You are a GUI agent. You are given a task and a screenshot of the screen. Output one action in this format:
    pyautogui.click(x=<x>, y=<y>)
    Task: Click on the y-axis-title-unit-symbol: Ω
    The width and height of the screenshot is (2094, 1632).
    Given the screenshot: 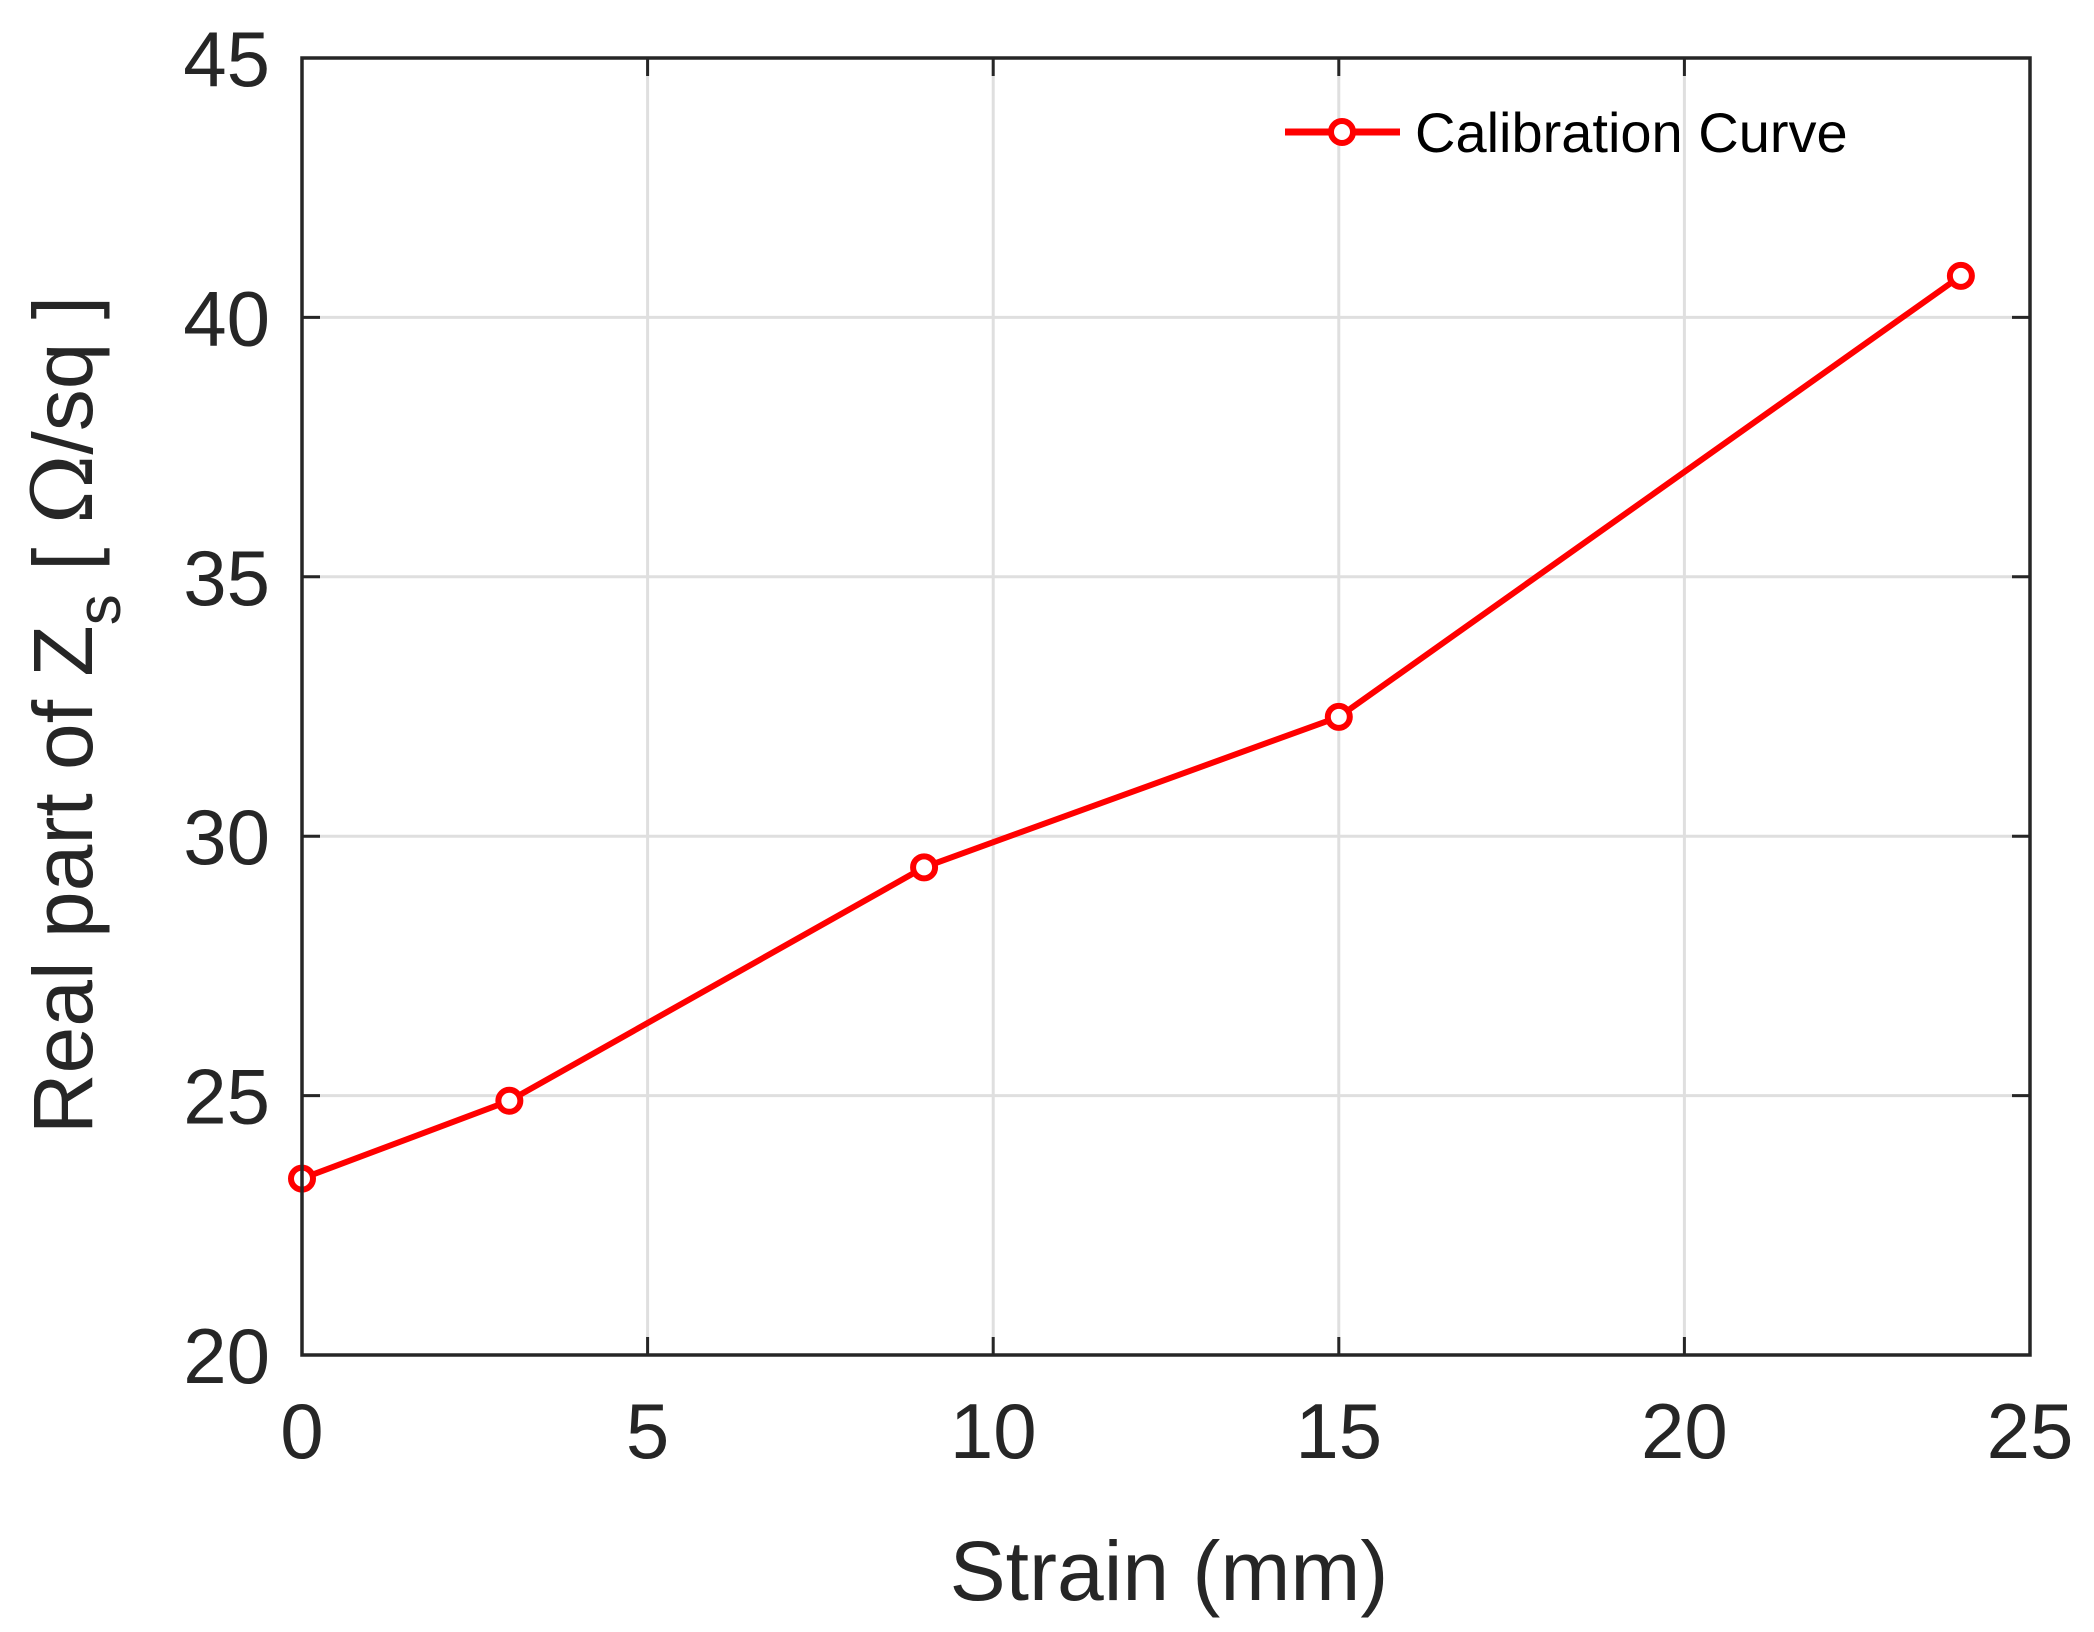 What is the action you would take?
    pyautogui.click(x=63, y=490)
    